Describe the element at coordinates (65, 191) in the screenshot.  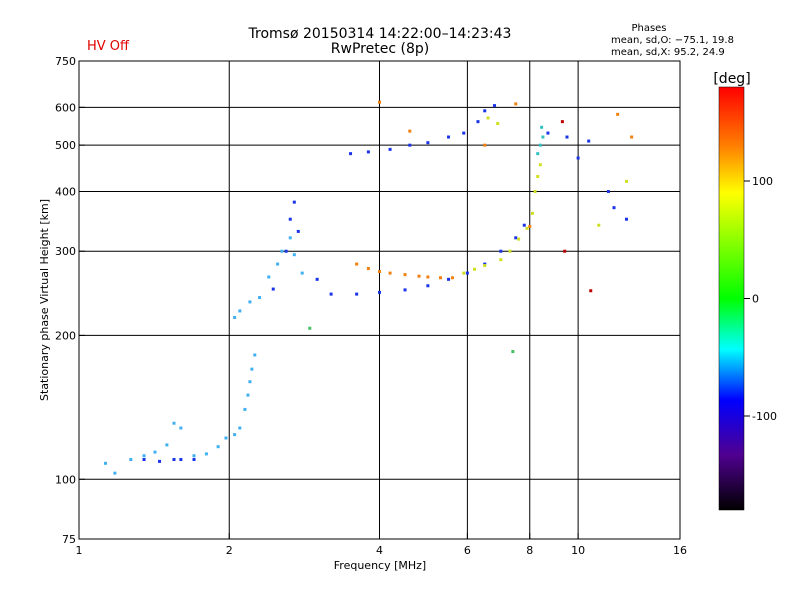
I see `y-tick-label: 400` at that location.